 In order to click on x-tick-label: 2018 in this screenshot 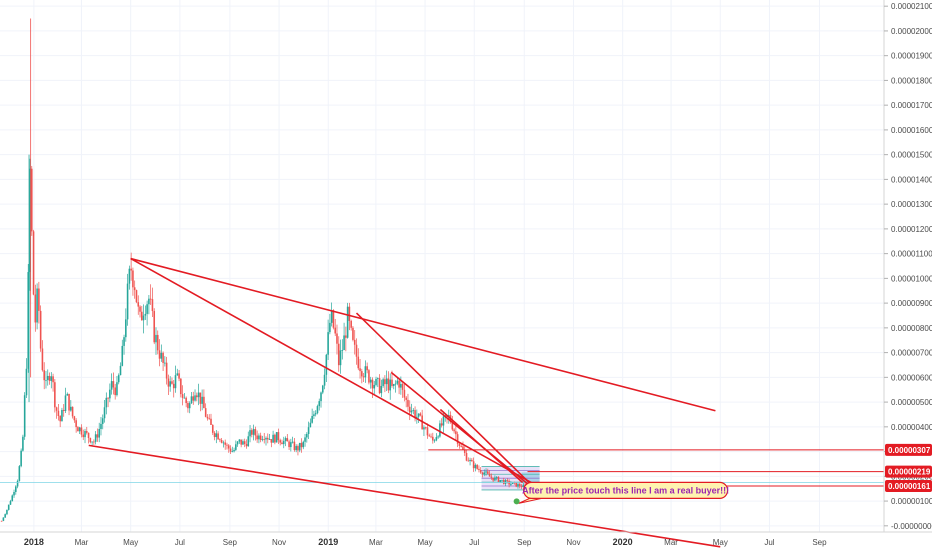, I will do `click(34, 542)`.